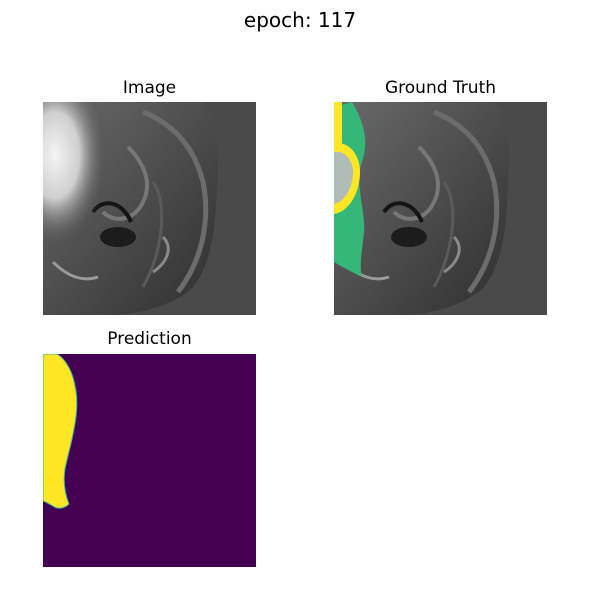  Describe the element at coordinates (440, 208) in the screenshot. I see `ground-truth-overlay-image` at that location.